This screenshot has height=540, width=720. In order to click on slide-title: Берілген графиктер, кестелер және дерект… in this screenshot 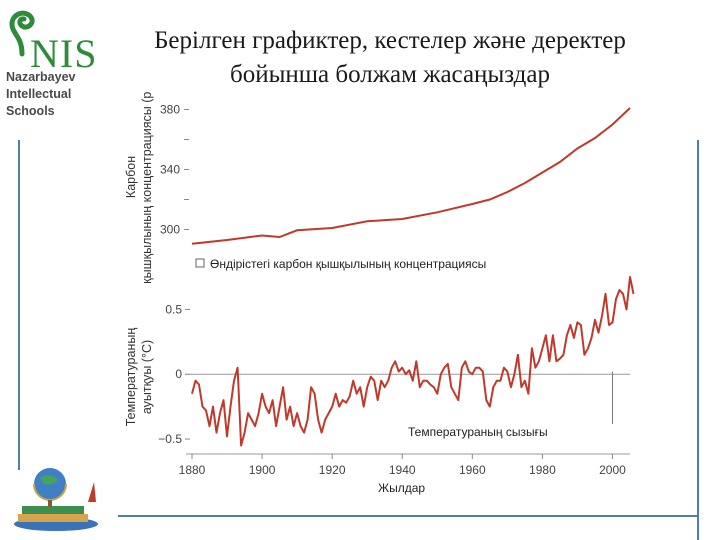, I will do `click(390, 58)`.